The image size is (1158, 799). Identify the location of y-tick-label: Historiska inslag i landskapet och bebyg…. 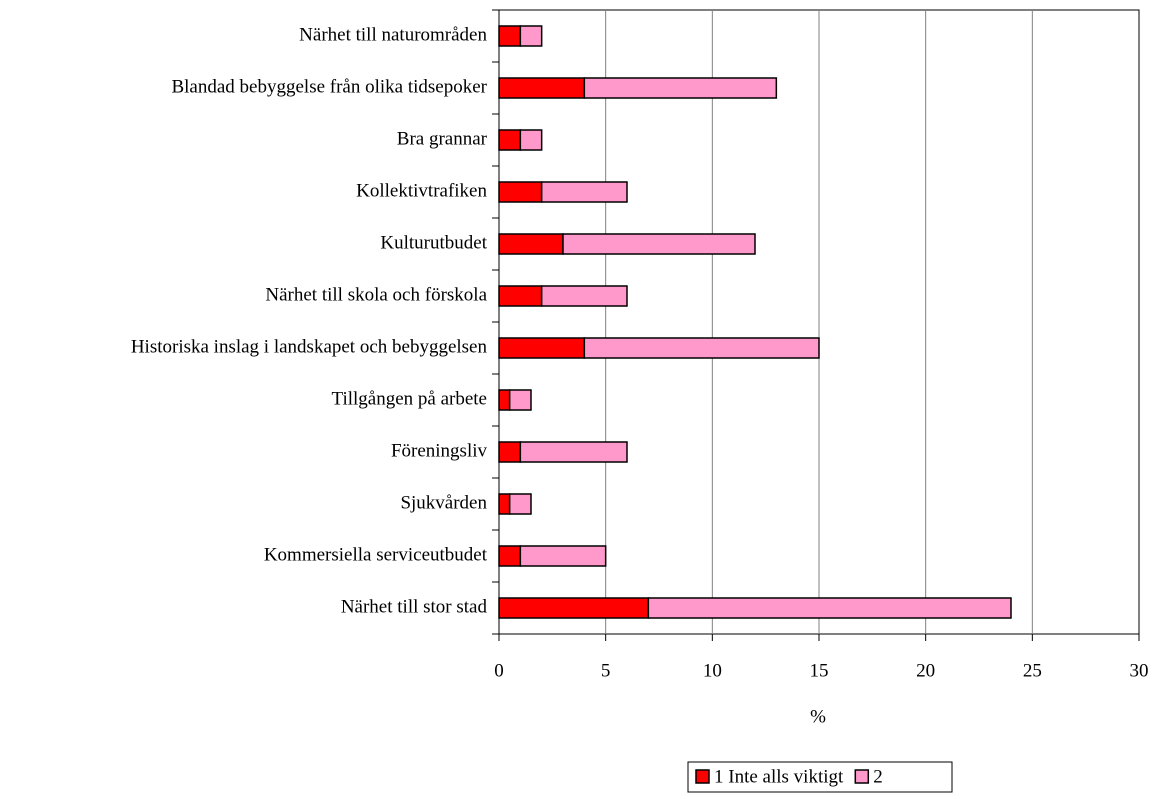
(309, 346).